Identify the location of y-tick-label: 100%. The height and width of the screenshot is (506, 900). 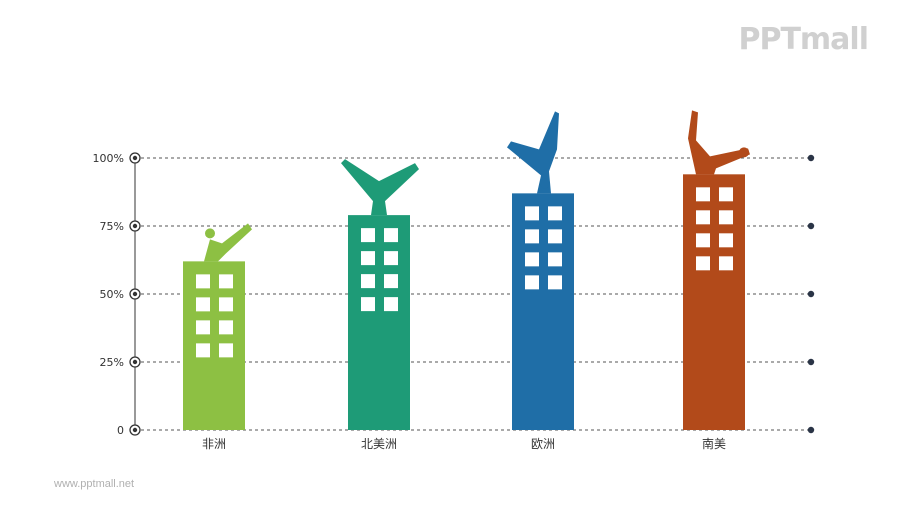
(108, 158).